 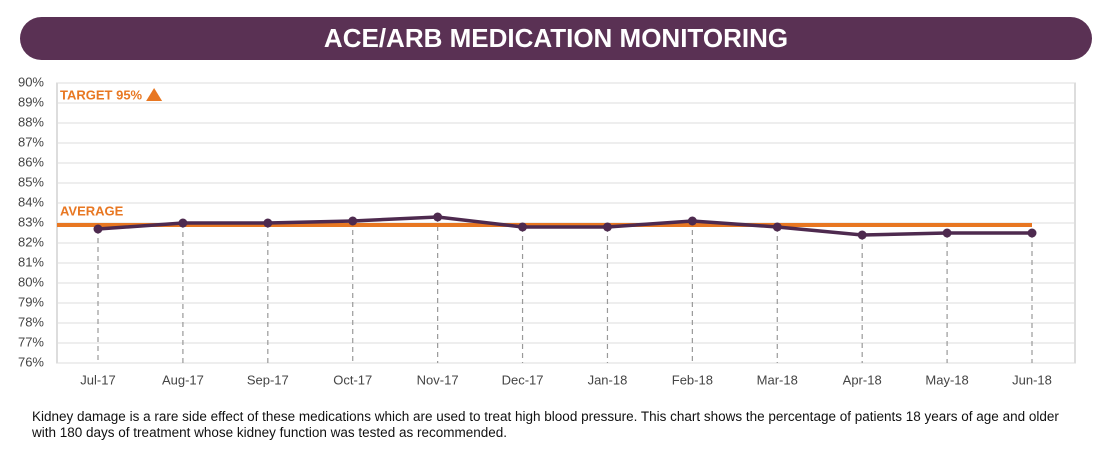 I want to click on x-tick-label: Aug-17, so click(x=183, y=379).